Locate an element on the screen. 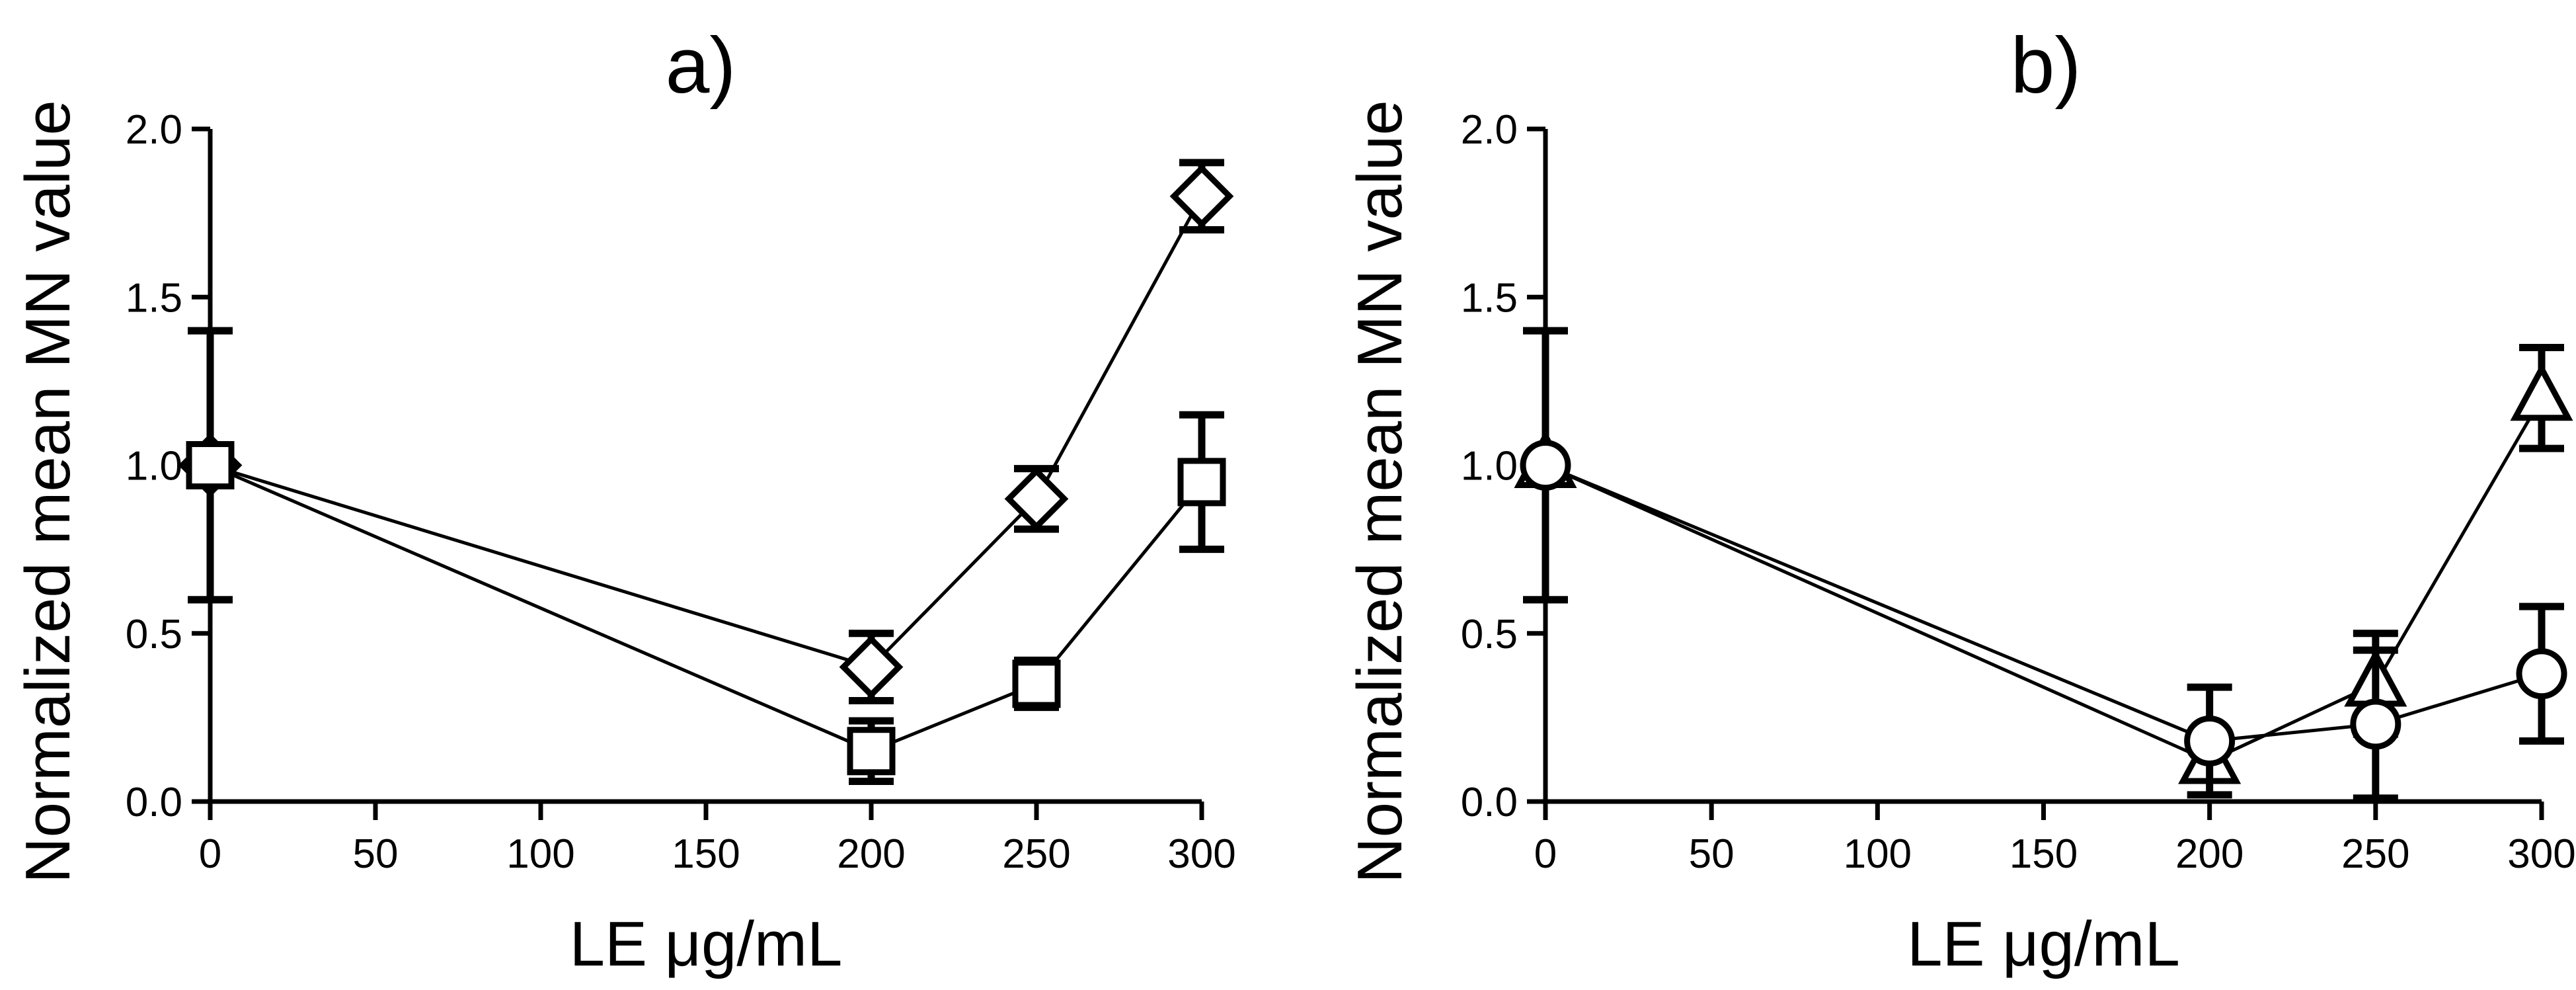 Image resolution: width=2576 pixels, height=990 pixels. data-point-triangle is located at coordinates (2541, 391).